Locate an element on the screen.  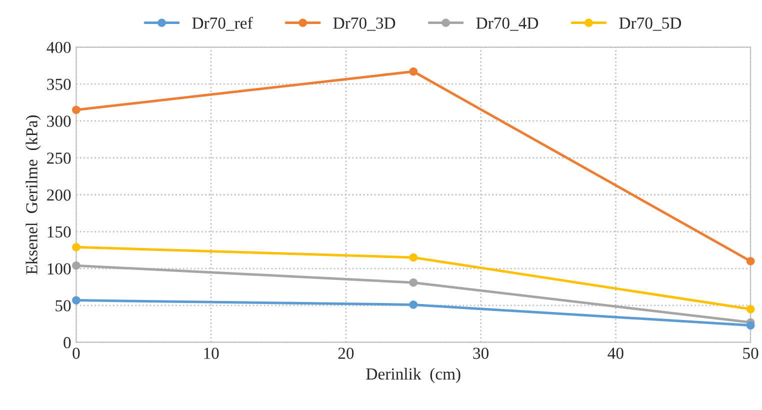
y-tick-label: 350 is located at coordinates (59, 84).